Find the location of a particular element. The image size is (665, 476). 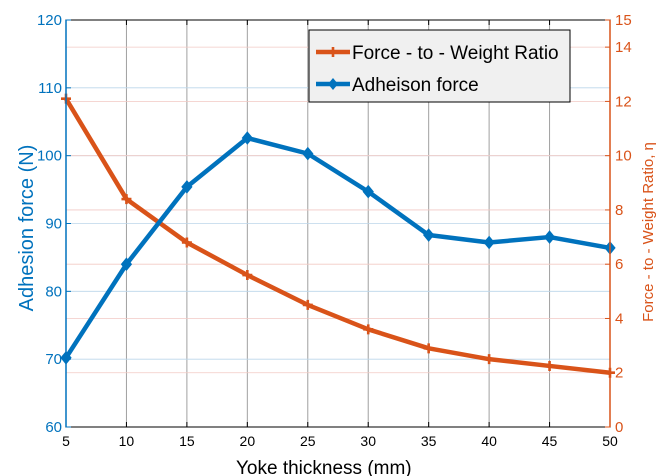

left-tick-label: 60 is located at coordinates (53, 427).